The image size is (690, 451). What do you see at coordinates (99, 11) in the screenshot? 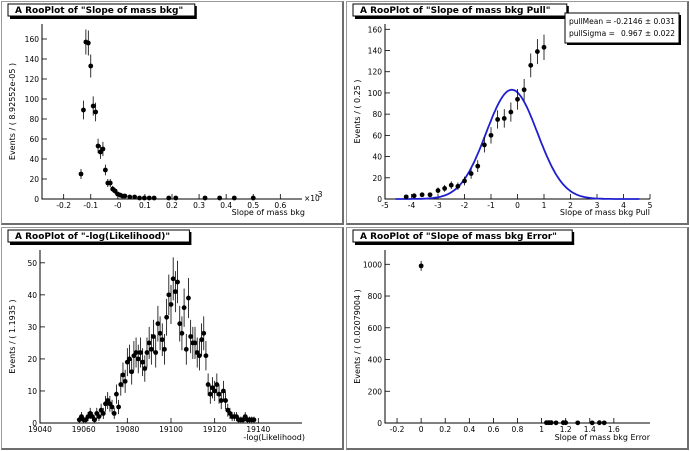
I see `chart-title: A RooPlot of "Slope of mass bkg"` at bounding box center [99, 11].